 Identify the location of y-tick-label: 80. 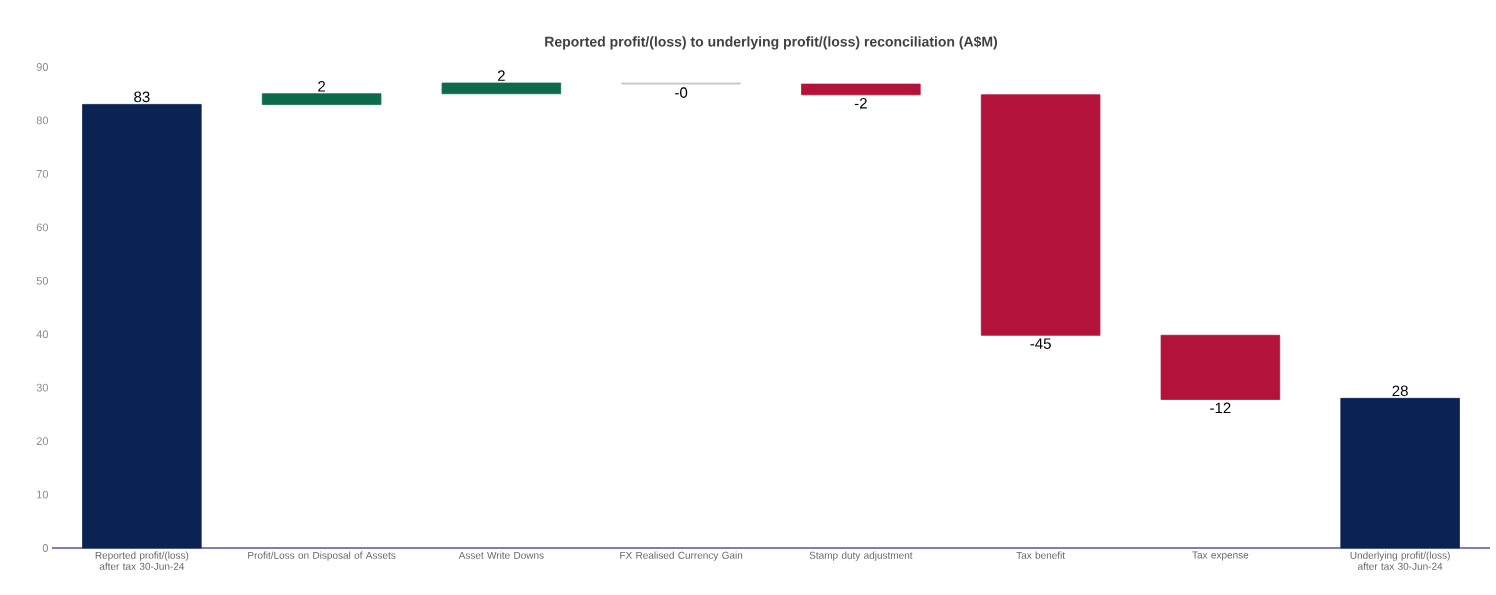
(42, 120).